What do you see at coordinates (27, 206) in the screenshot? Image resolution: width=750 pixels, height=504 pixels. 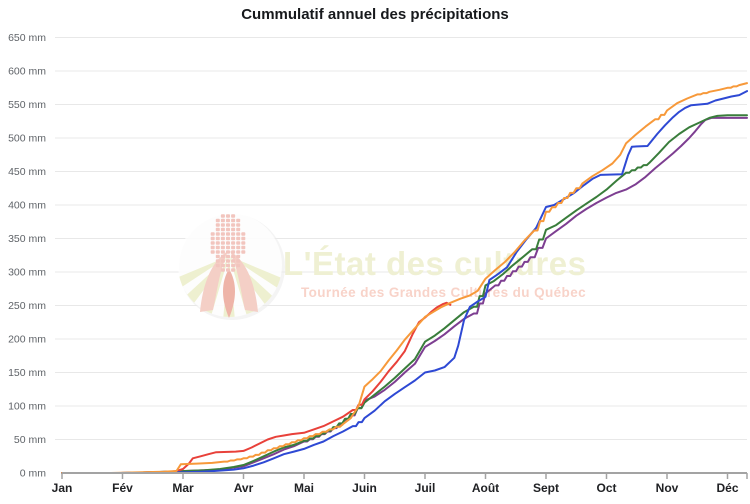 I see `y-label-400: 400 mm` at bounding box center [27, 206].